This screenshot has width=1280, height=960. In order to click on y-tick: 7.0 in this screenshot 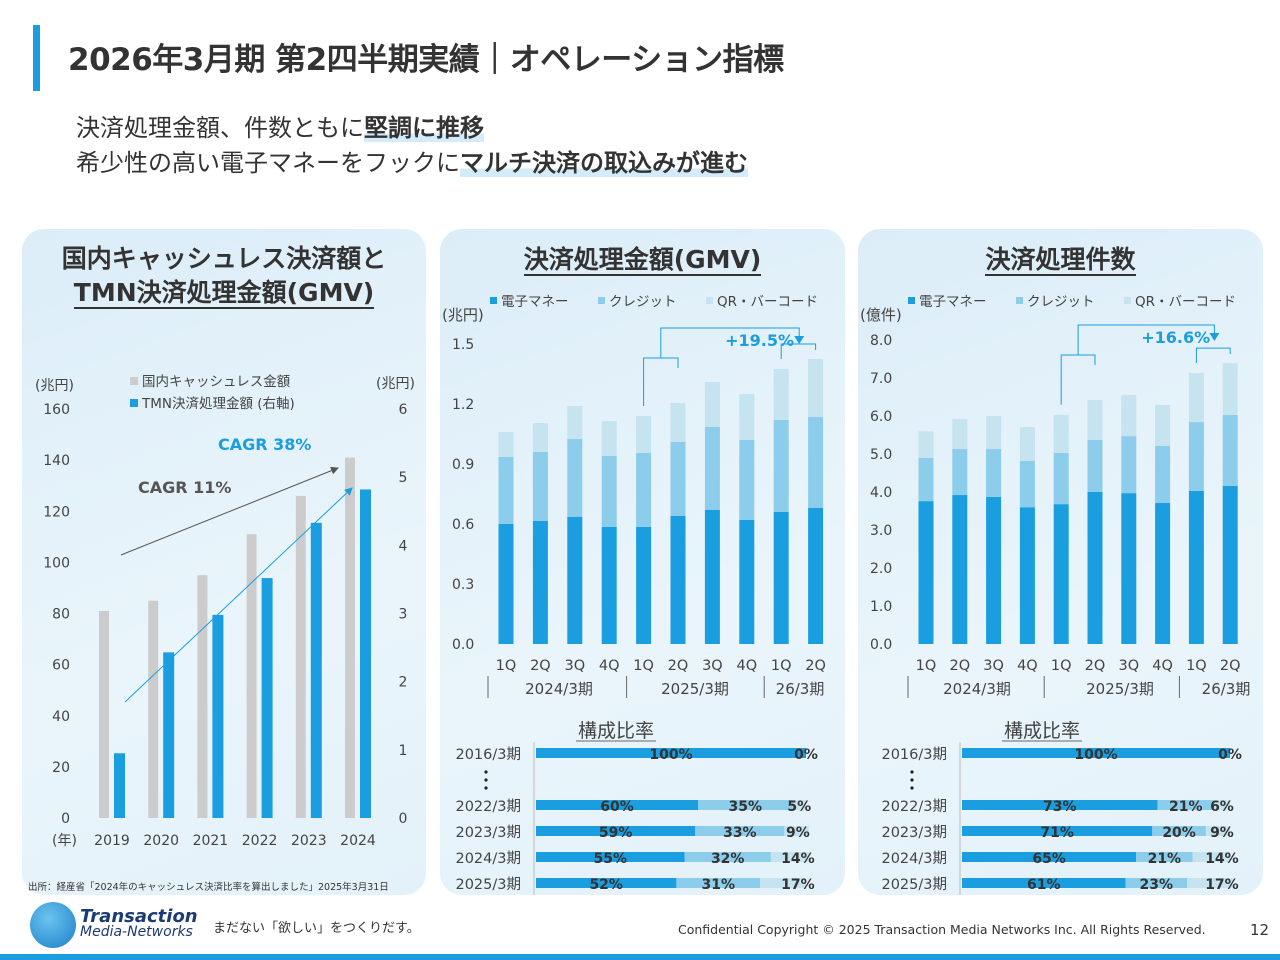, I will do `click(881, 379)`.